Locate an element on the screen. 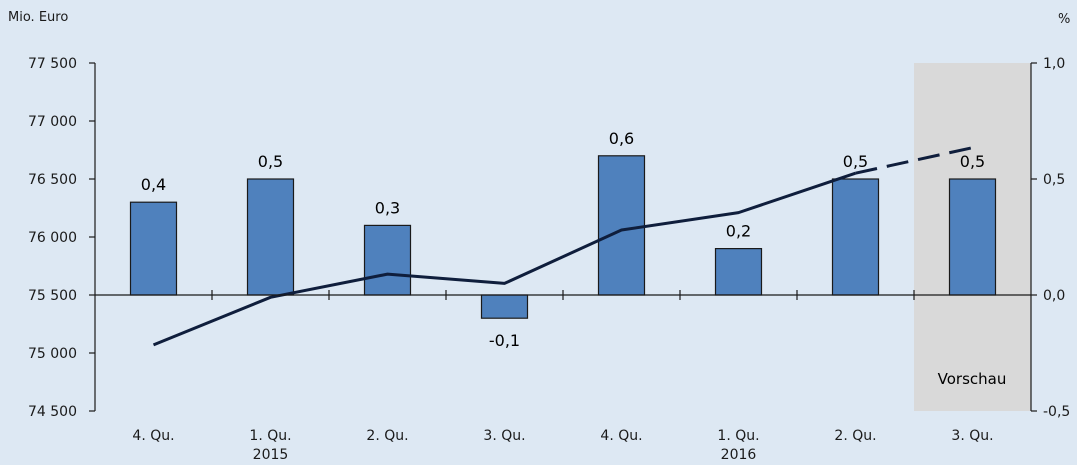 This screenshot has width=1077, height=465. year-label-5: 2016 is located at coordinates (739, 455).